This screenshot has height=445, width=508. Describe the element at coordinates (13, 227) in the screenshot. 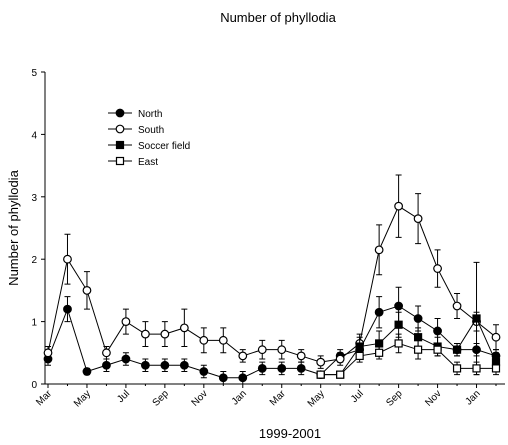

I see `y-axis-label: Number of phyllodia` at that location.